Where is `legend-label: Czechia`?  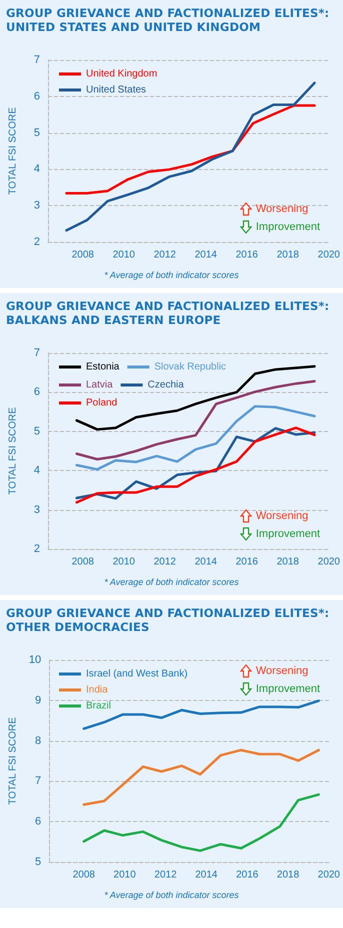
legend-label: Czechia is located at coordinates (166, 385).